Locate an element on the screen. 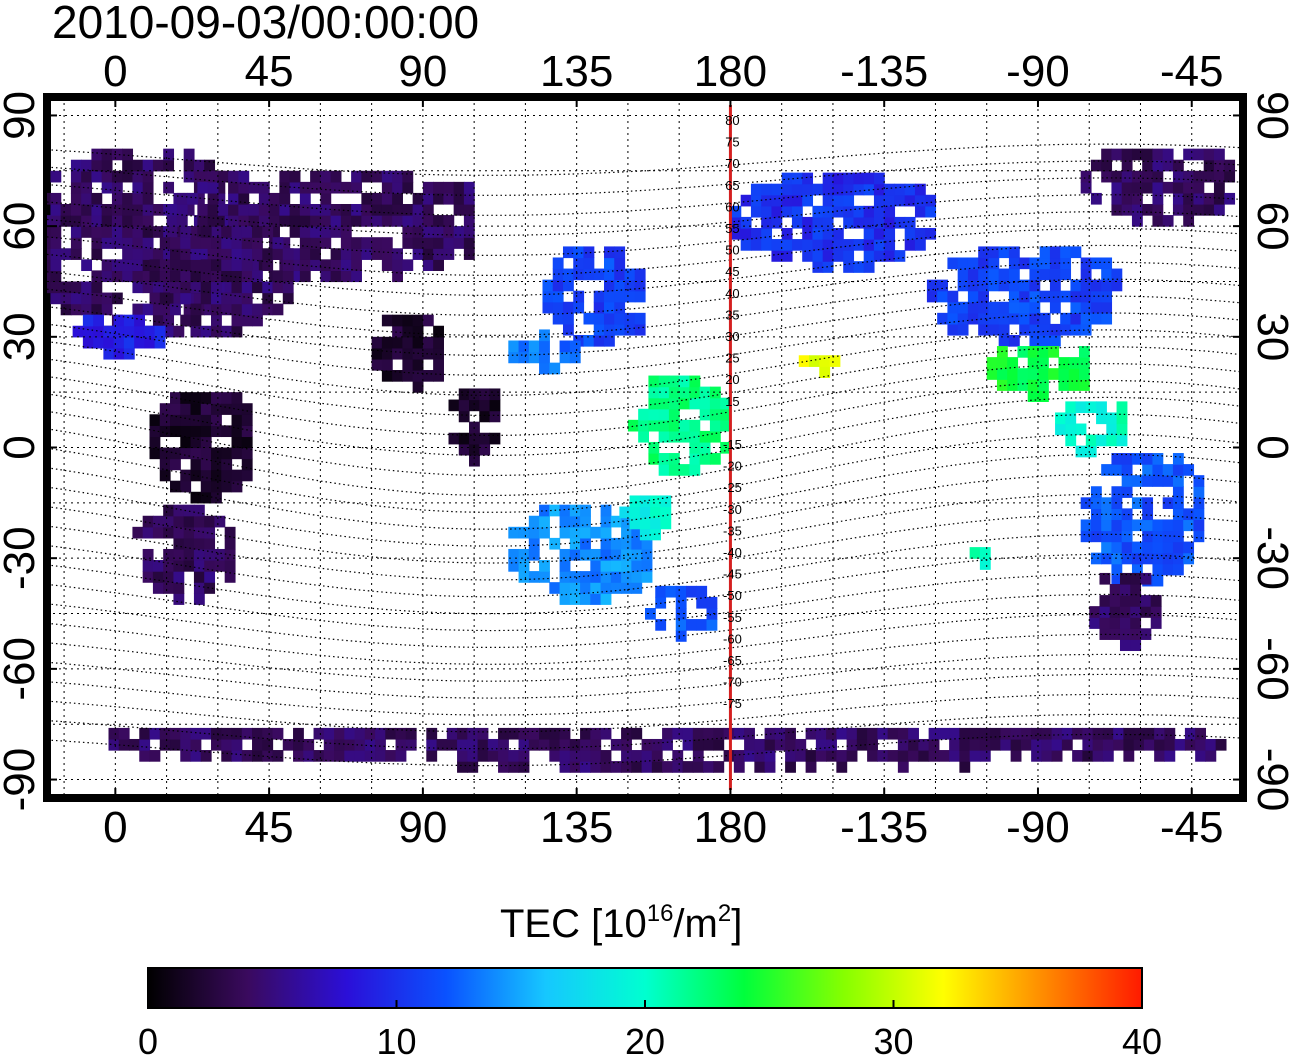 The height and width of the screenshot is (1057, 1292). colorbar-ticks: 0 10 20 30 40 is located at coordinates (650, 1028).